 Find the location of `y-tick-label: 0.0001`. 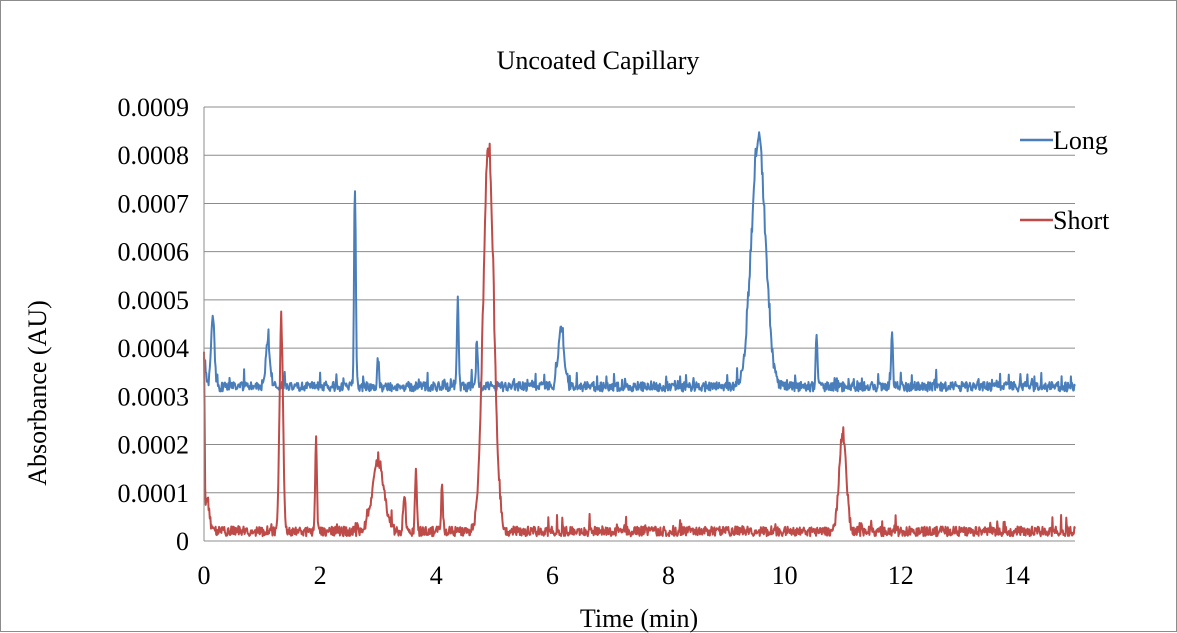

y-tick-label: 0.0001 is located at coordinates (154, 493).